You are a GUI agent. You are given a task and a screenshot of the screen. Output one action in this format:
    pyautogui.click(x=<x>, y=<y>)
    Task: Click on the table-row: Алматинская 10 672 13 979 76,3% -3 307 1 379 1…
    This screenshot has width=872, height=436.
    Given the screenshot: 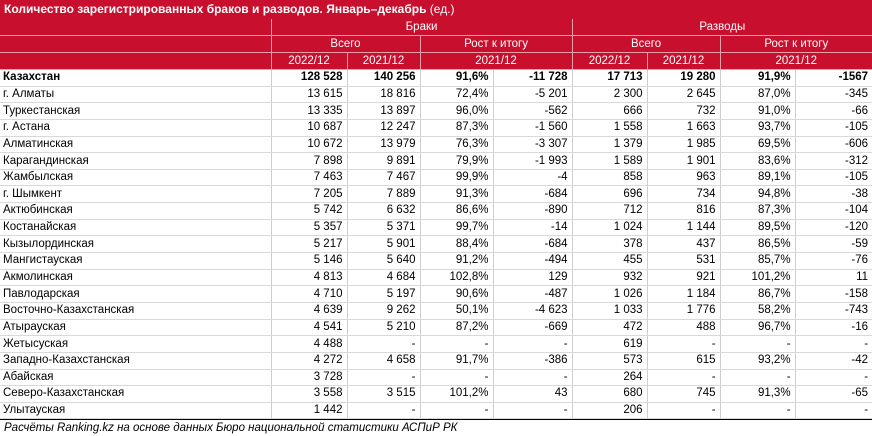 What is the action you would take?
    pyautogui.click(x=436, y=145)
    